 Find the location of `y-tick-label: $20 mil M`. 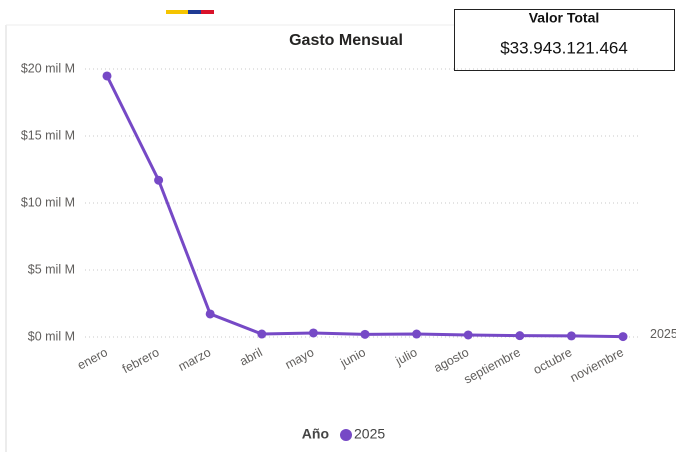

y-tick-label: $20 mil M is located at coordinates (48, 68).